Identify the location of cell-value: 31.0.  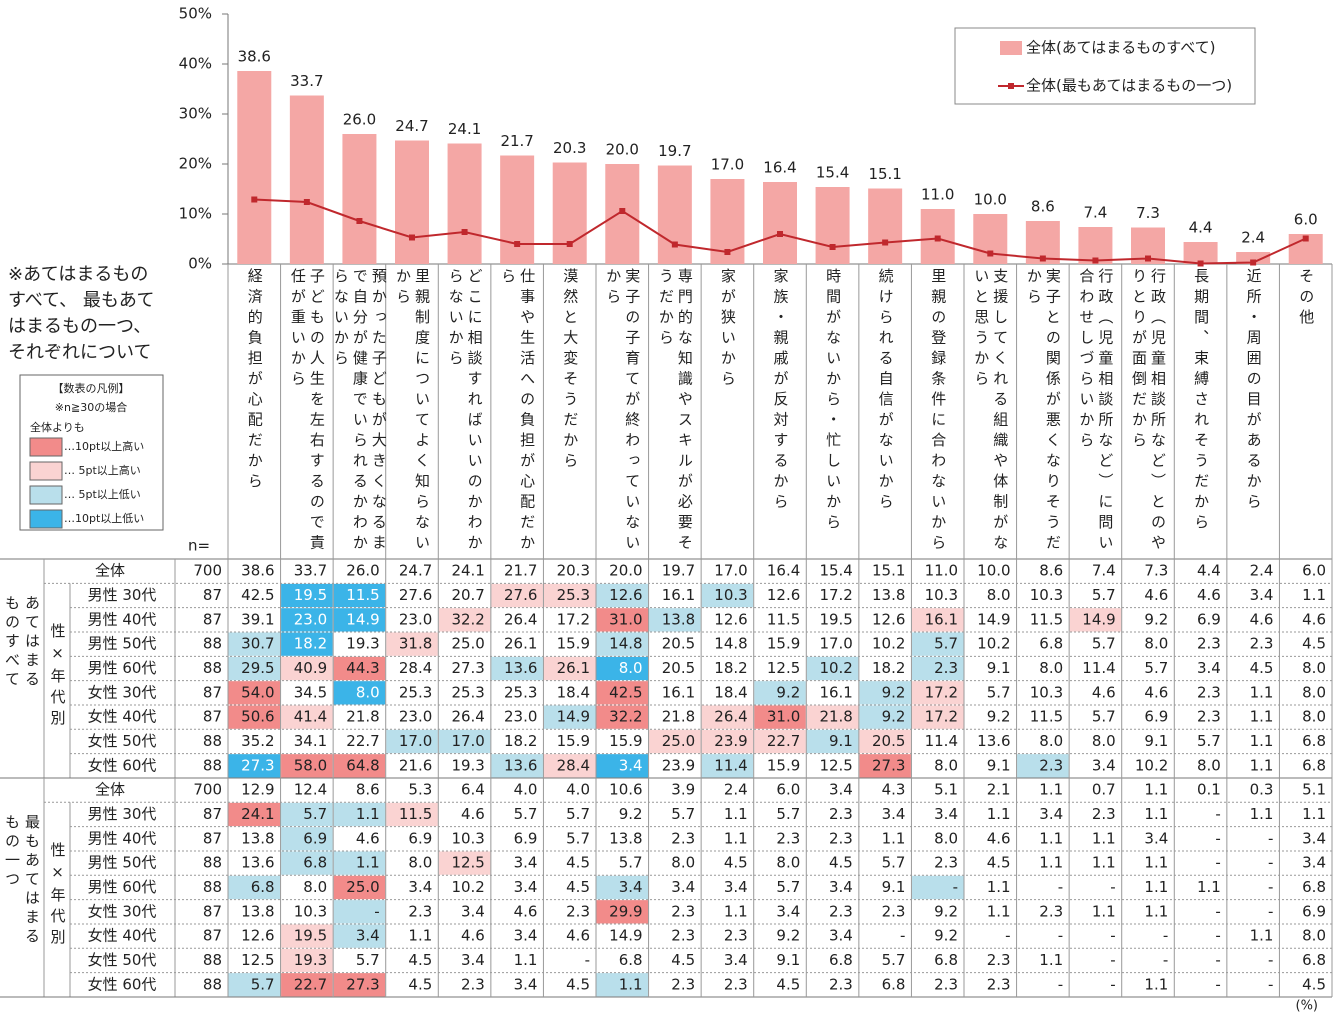
(783, 717).